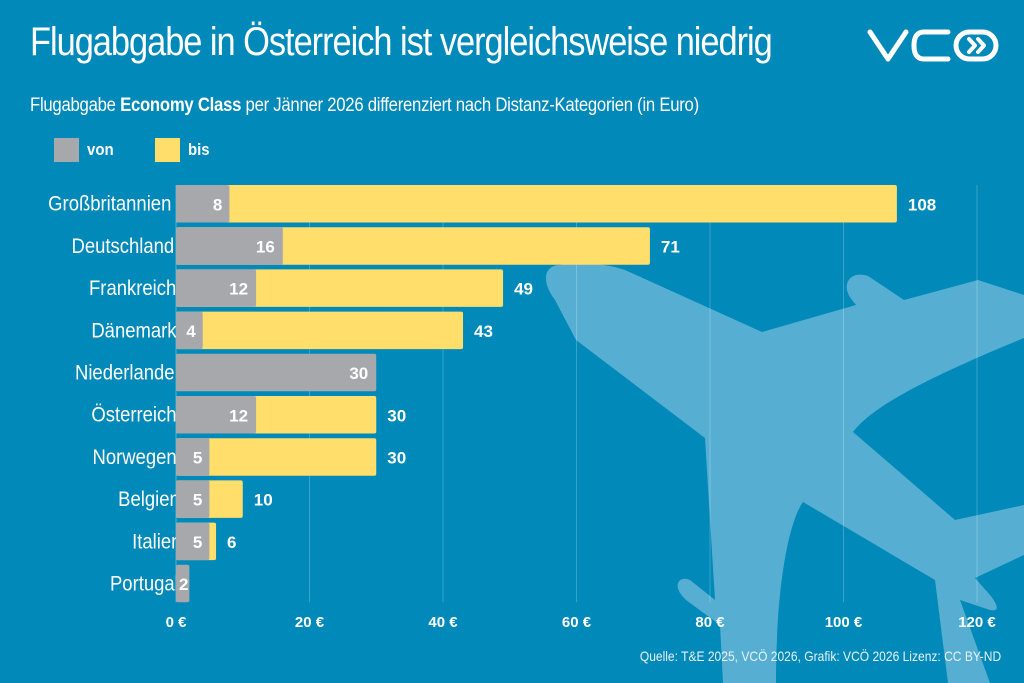 Image resolution: width=1024 pixels, height=683 pixels. I want to click on data-label-von: 30, so click(358, 373).